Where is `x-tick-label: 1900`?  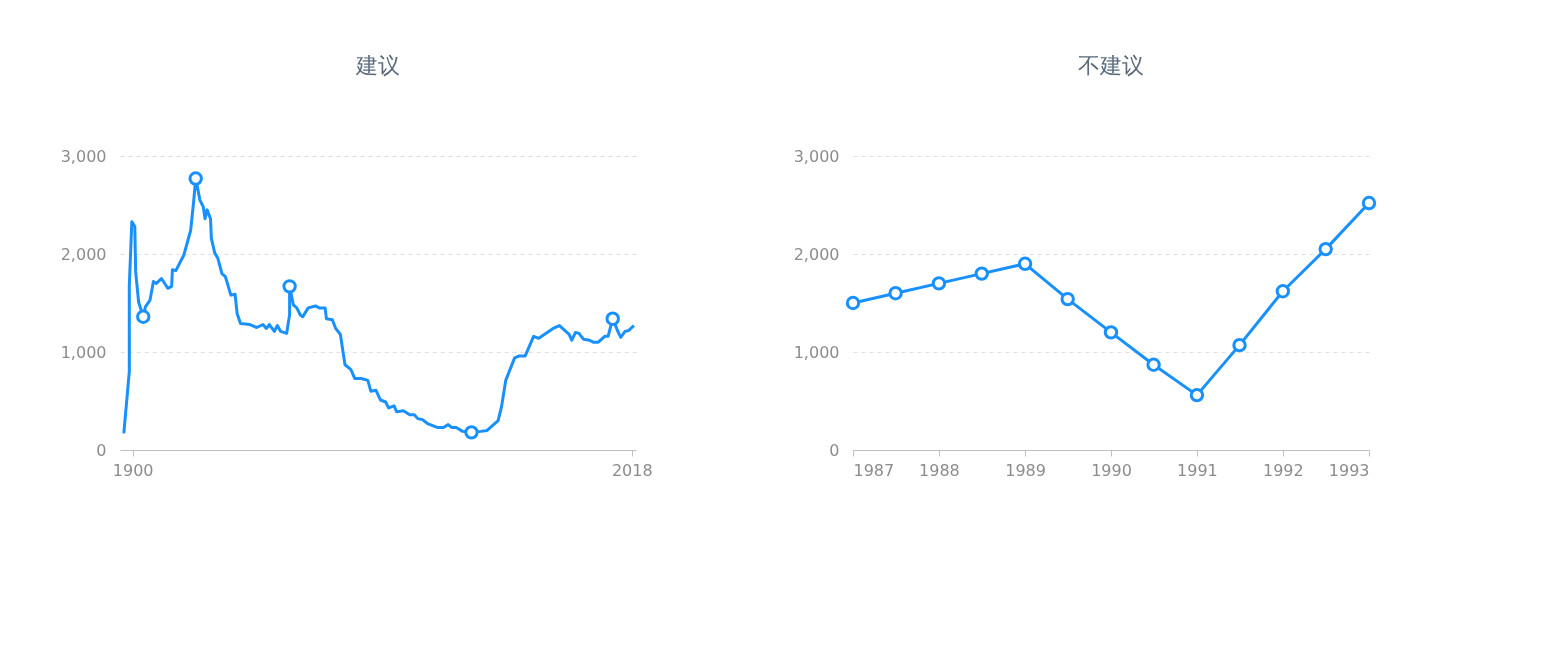 x-tick-label: 1900 is located at coordinates (133, 470).